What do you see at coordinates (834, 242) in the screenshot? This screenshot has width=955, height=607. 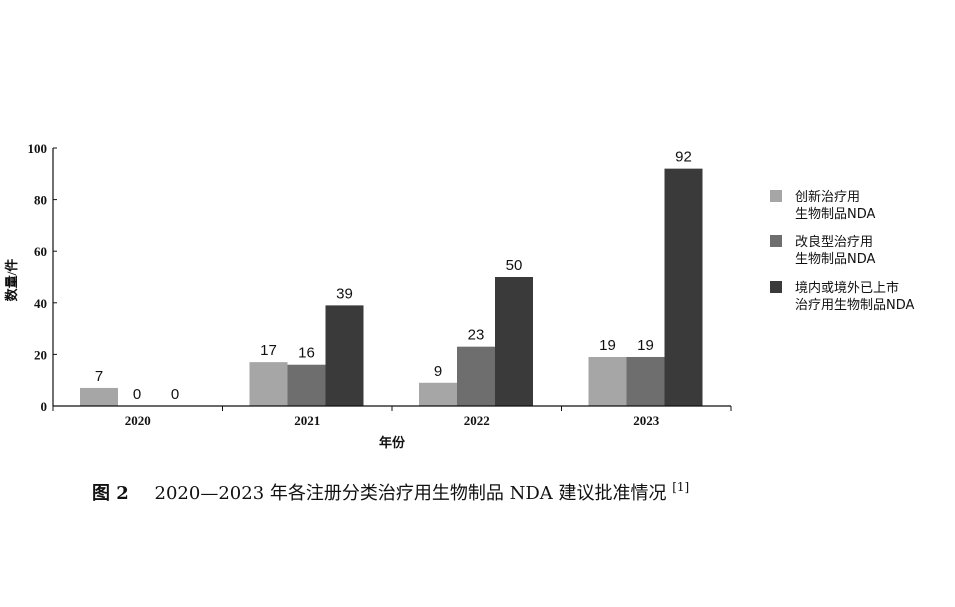 I see `legend-label-line: 改良型治疗用` at bounding box center [834, 242].